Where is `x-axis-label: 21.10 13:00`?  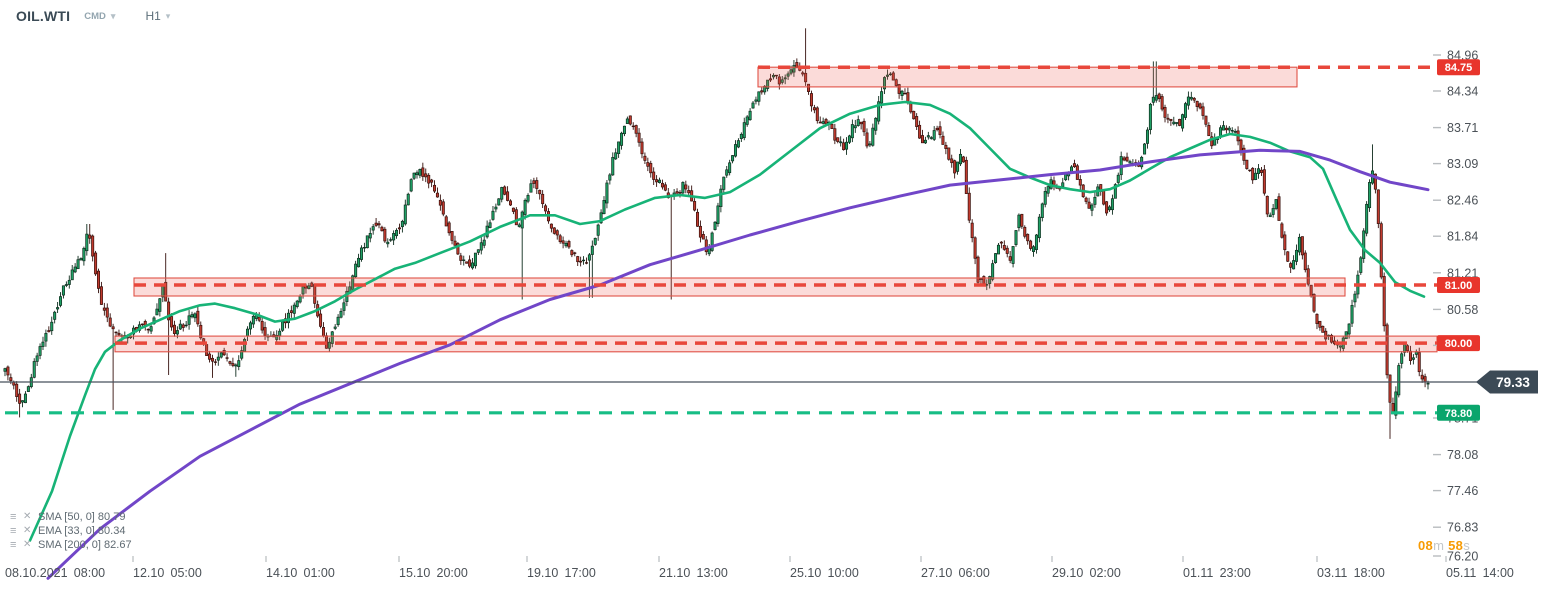
x-axis-label: 21.10 13:00 is located at coordinates (693, 573).